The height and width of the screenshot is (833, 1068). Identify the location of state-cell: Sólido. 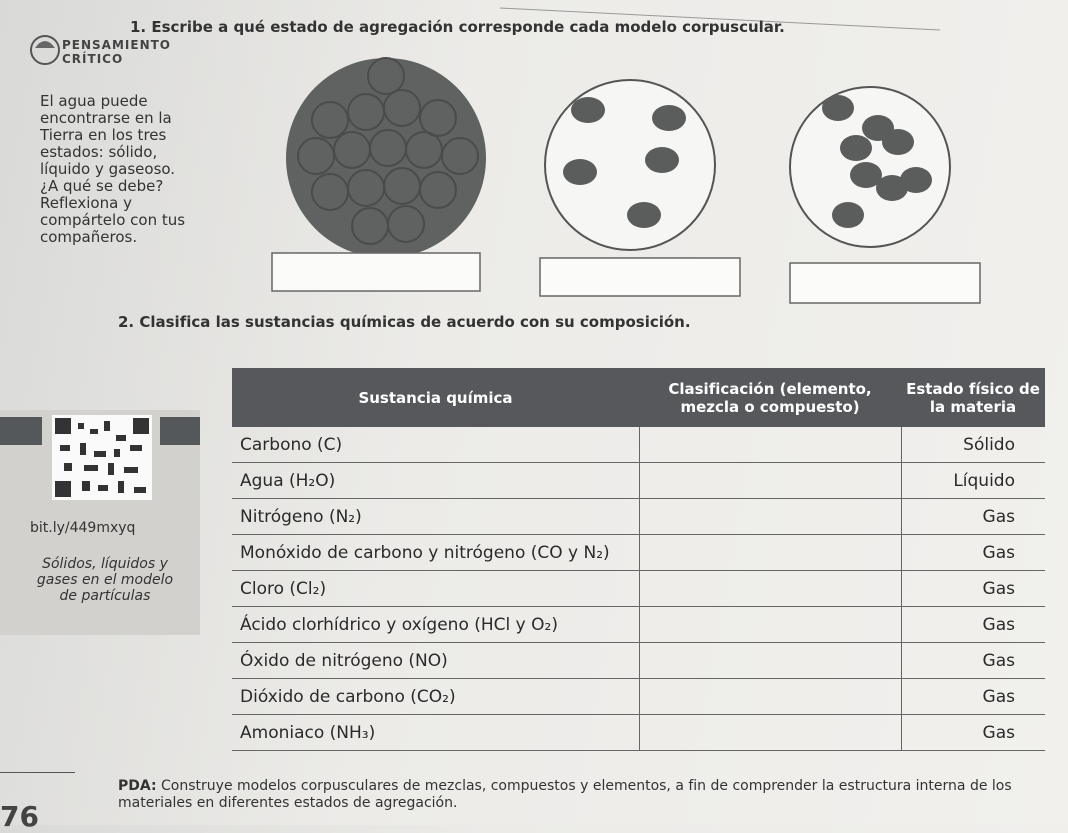
(972, 445).